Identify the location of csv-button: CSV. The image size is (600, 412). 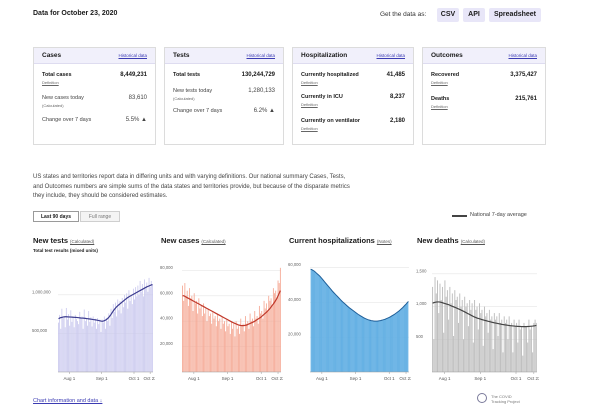
(448, 15).